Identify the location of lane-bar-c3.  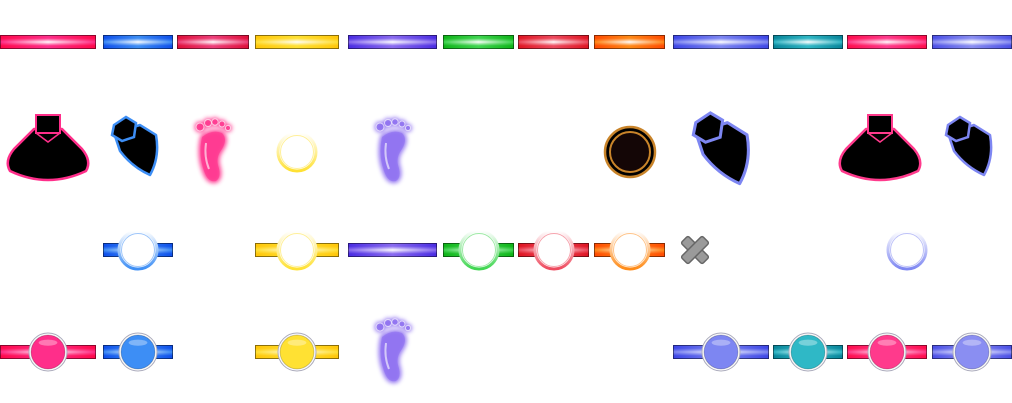
(213, 42).